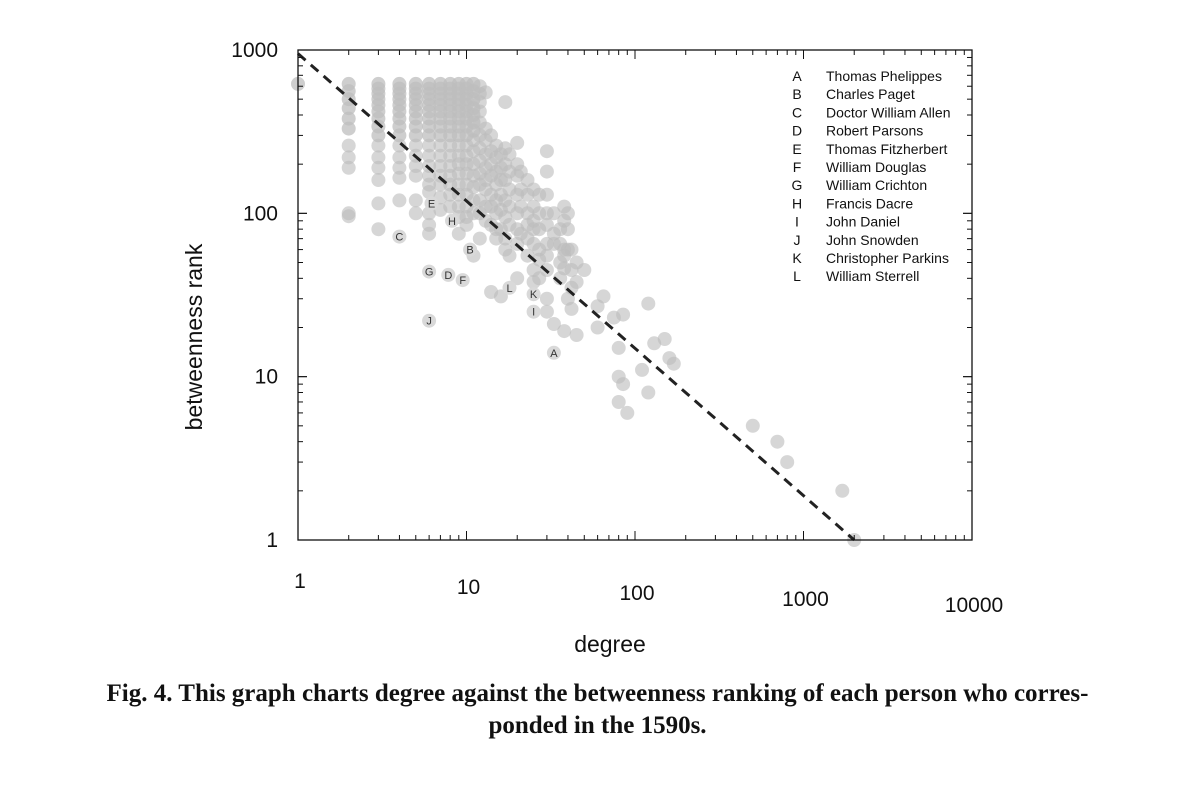 The width and height of the screenshot is (1195, 791). What do you see at coordinates (797, 203) in the screenshot?
I see `legend-key: H` at bounding box center [797, 203].